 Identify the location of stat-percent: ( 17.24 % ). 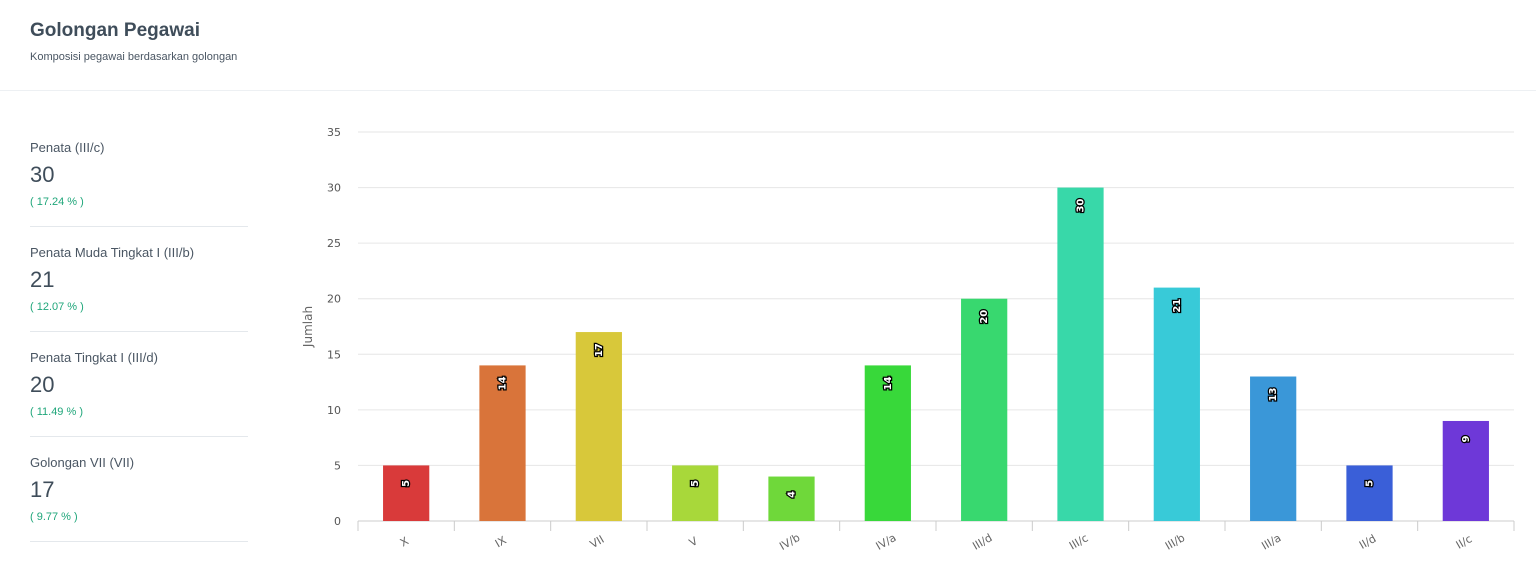
(57, 202).